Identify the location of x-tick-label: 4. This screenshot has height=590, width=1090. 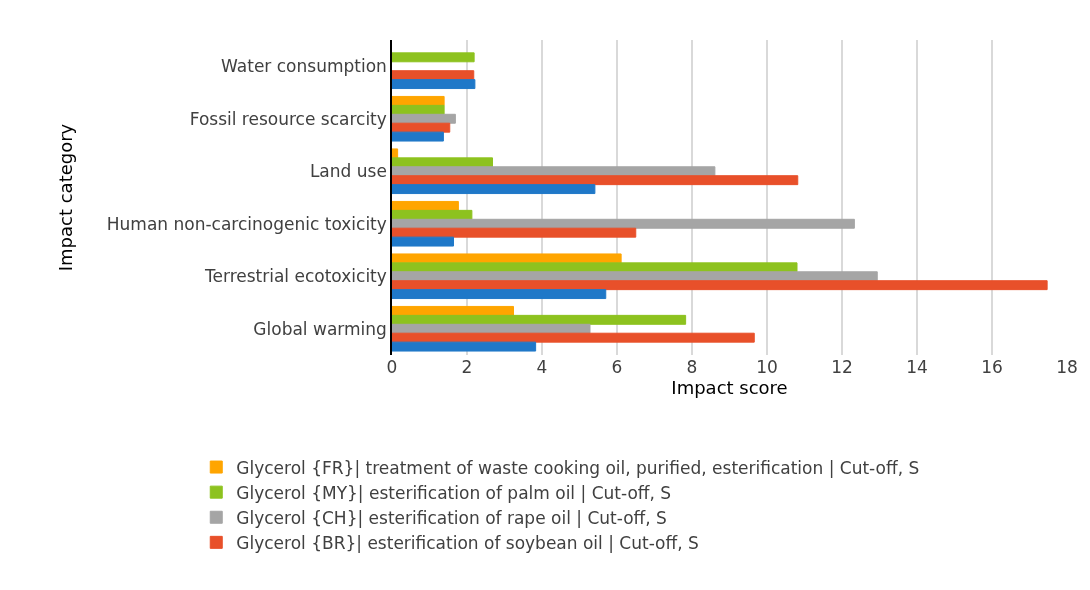
(542, 367).